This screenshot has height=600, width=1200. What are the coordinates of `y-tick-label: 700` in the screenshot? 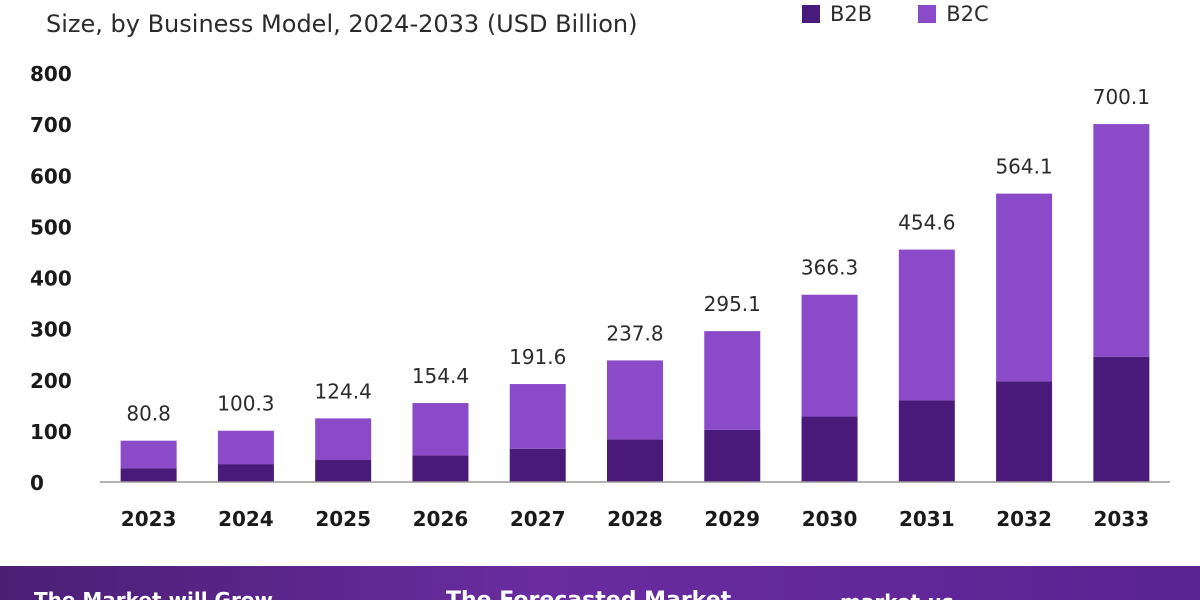 It's located at (51, 125).